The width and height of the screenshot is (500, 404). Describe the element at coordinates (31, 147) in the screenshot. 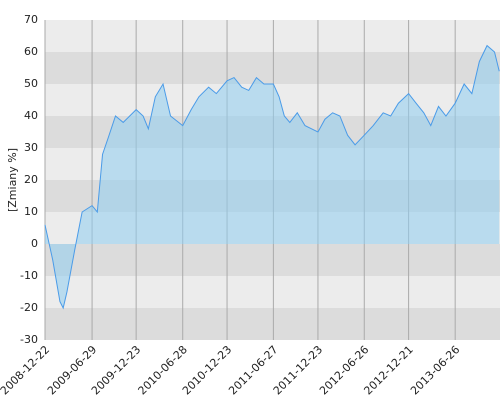

I see `y-tick-label: 30` at that location.